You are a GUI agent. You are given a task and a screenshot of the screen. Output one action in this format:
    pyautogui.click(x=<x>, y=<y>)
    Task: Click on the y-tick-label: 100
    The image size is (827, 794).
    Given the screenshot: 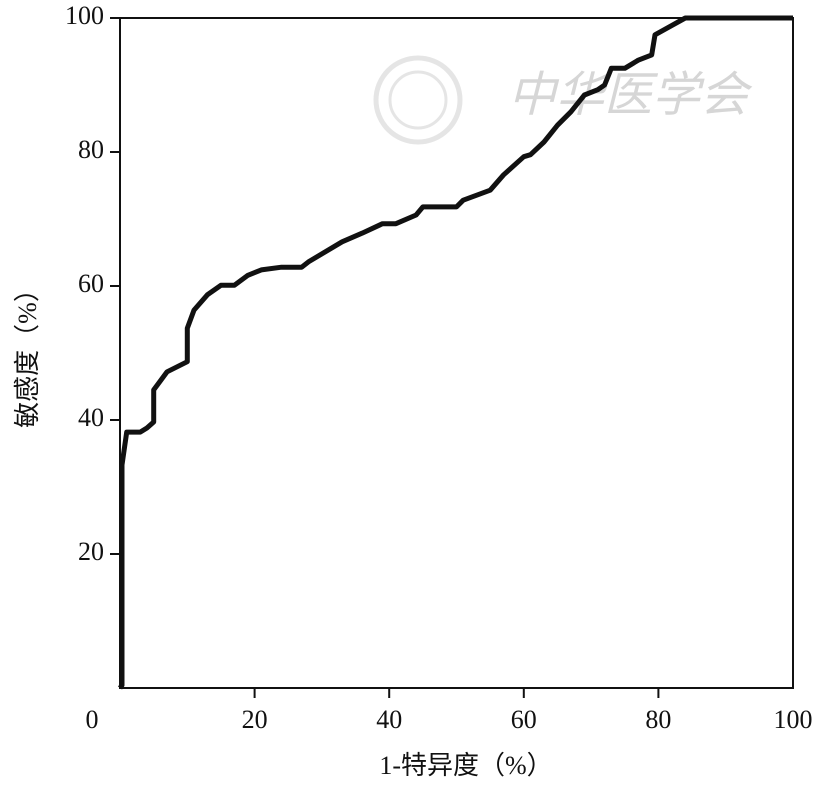 What is the action you would take?
    pyautogui.click(x=84, y=15)
    